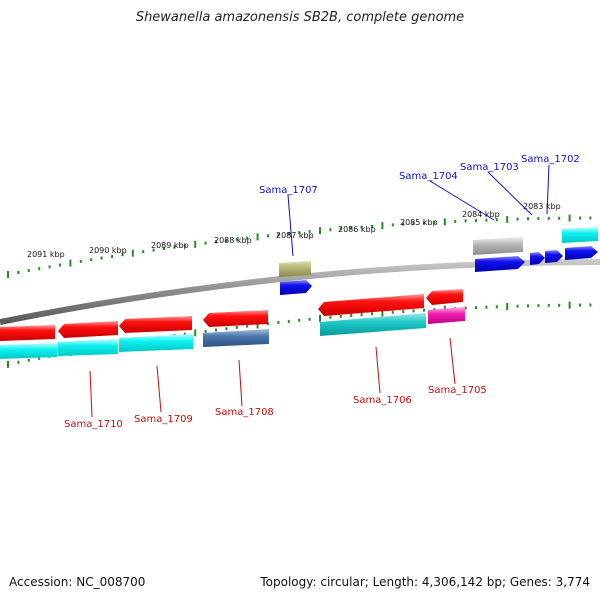 The height and width of the screenshot is (600, 600). What do you see at coordinates (357, 229) in the screenshot?
I see `kbp-label: 2086 kbp` at bounding box center [357, 229].